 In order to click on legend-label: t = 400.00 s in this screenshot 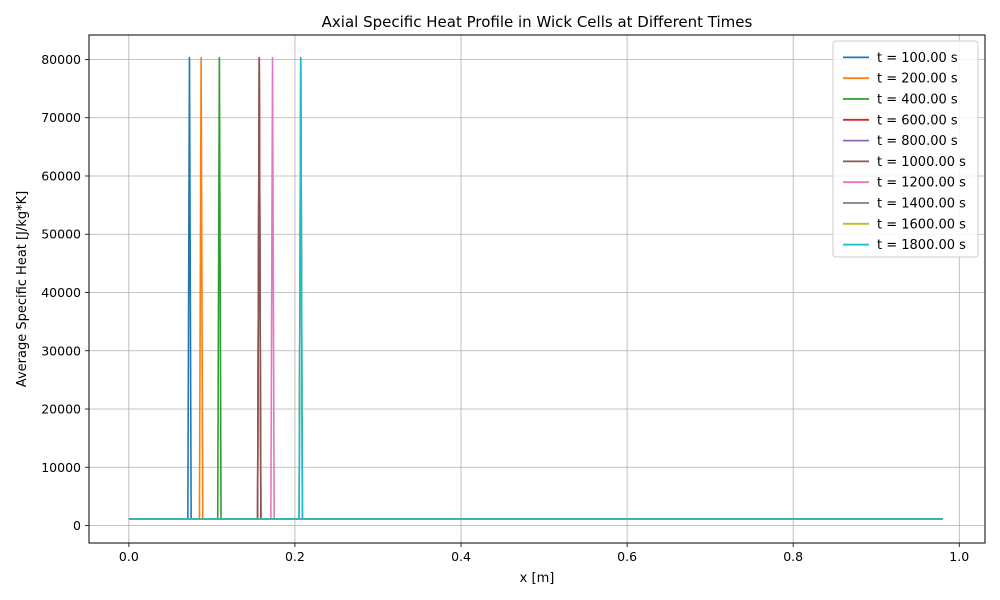, I will do `click(917, 100)`.